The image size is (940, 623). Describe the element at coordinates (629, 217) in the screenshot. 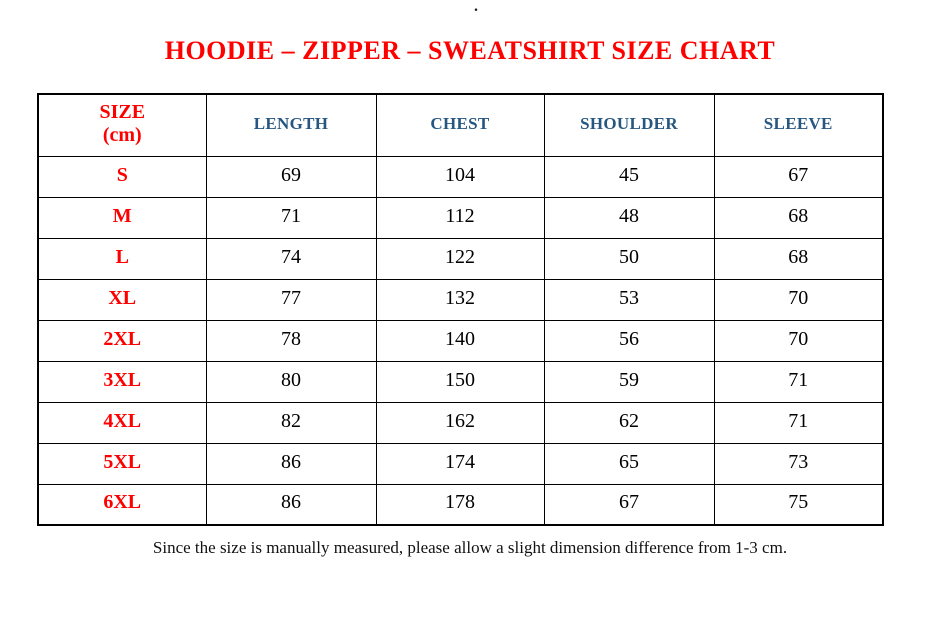

I see `shoulder-cell: 48` at that location.